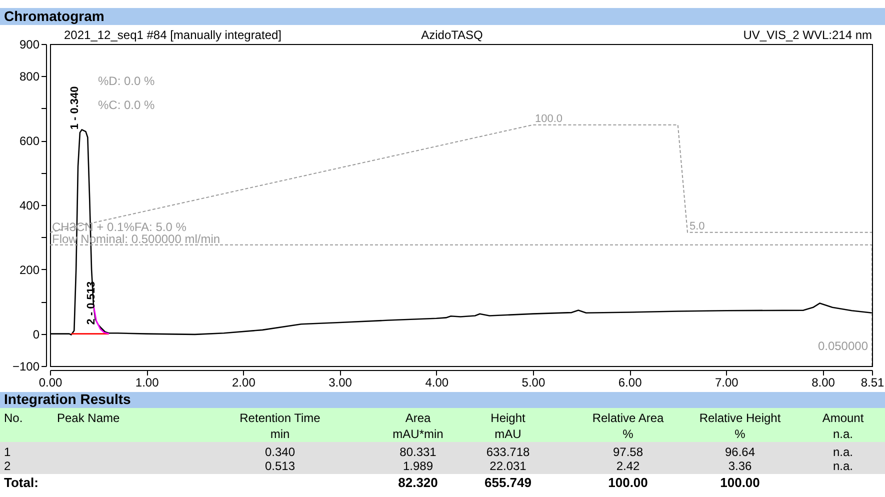 The width and height of the screenshot is (885, 497). What do you see at coordinates (54, 16) in the screenshot?
I see `chart-title: Chromatogram` at bounding box center [54, 16].